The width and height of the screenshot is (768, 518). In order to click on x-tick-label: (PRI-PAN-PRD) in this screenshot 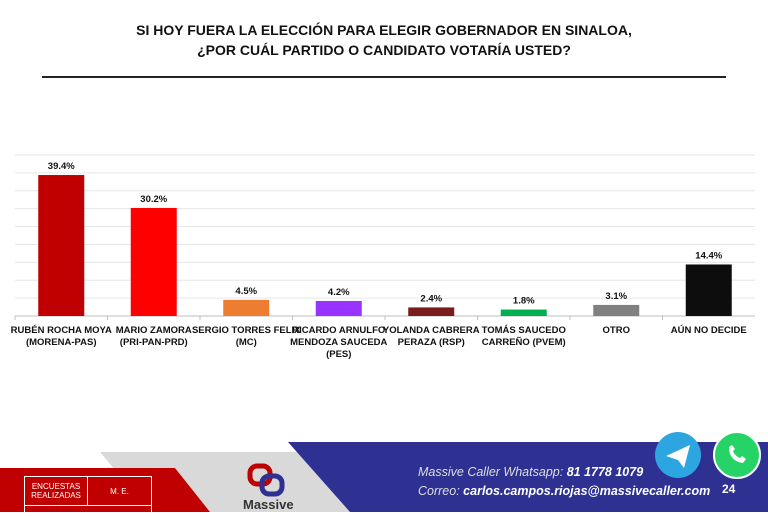, I will do `click(154, 342)`.